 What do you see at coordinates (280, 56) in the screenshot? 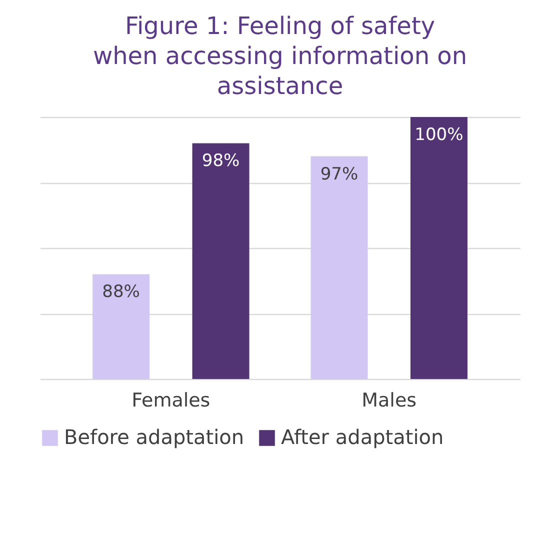
I see `chart-title: Figure 1: Feeling of safety when accessing information on assistance` at bounding box center [280, 56].